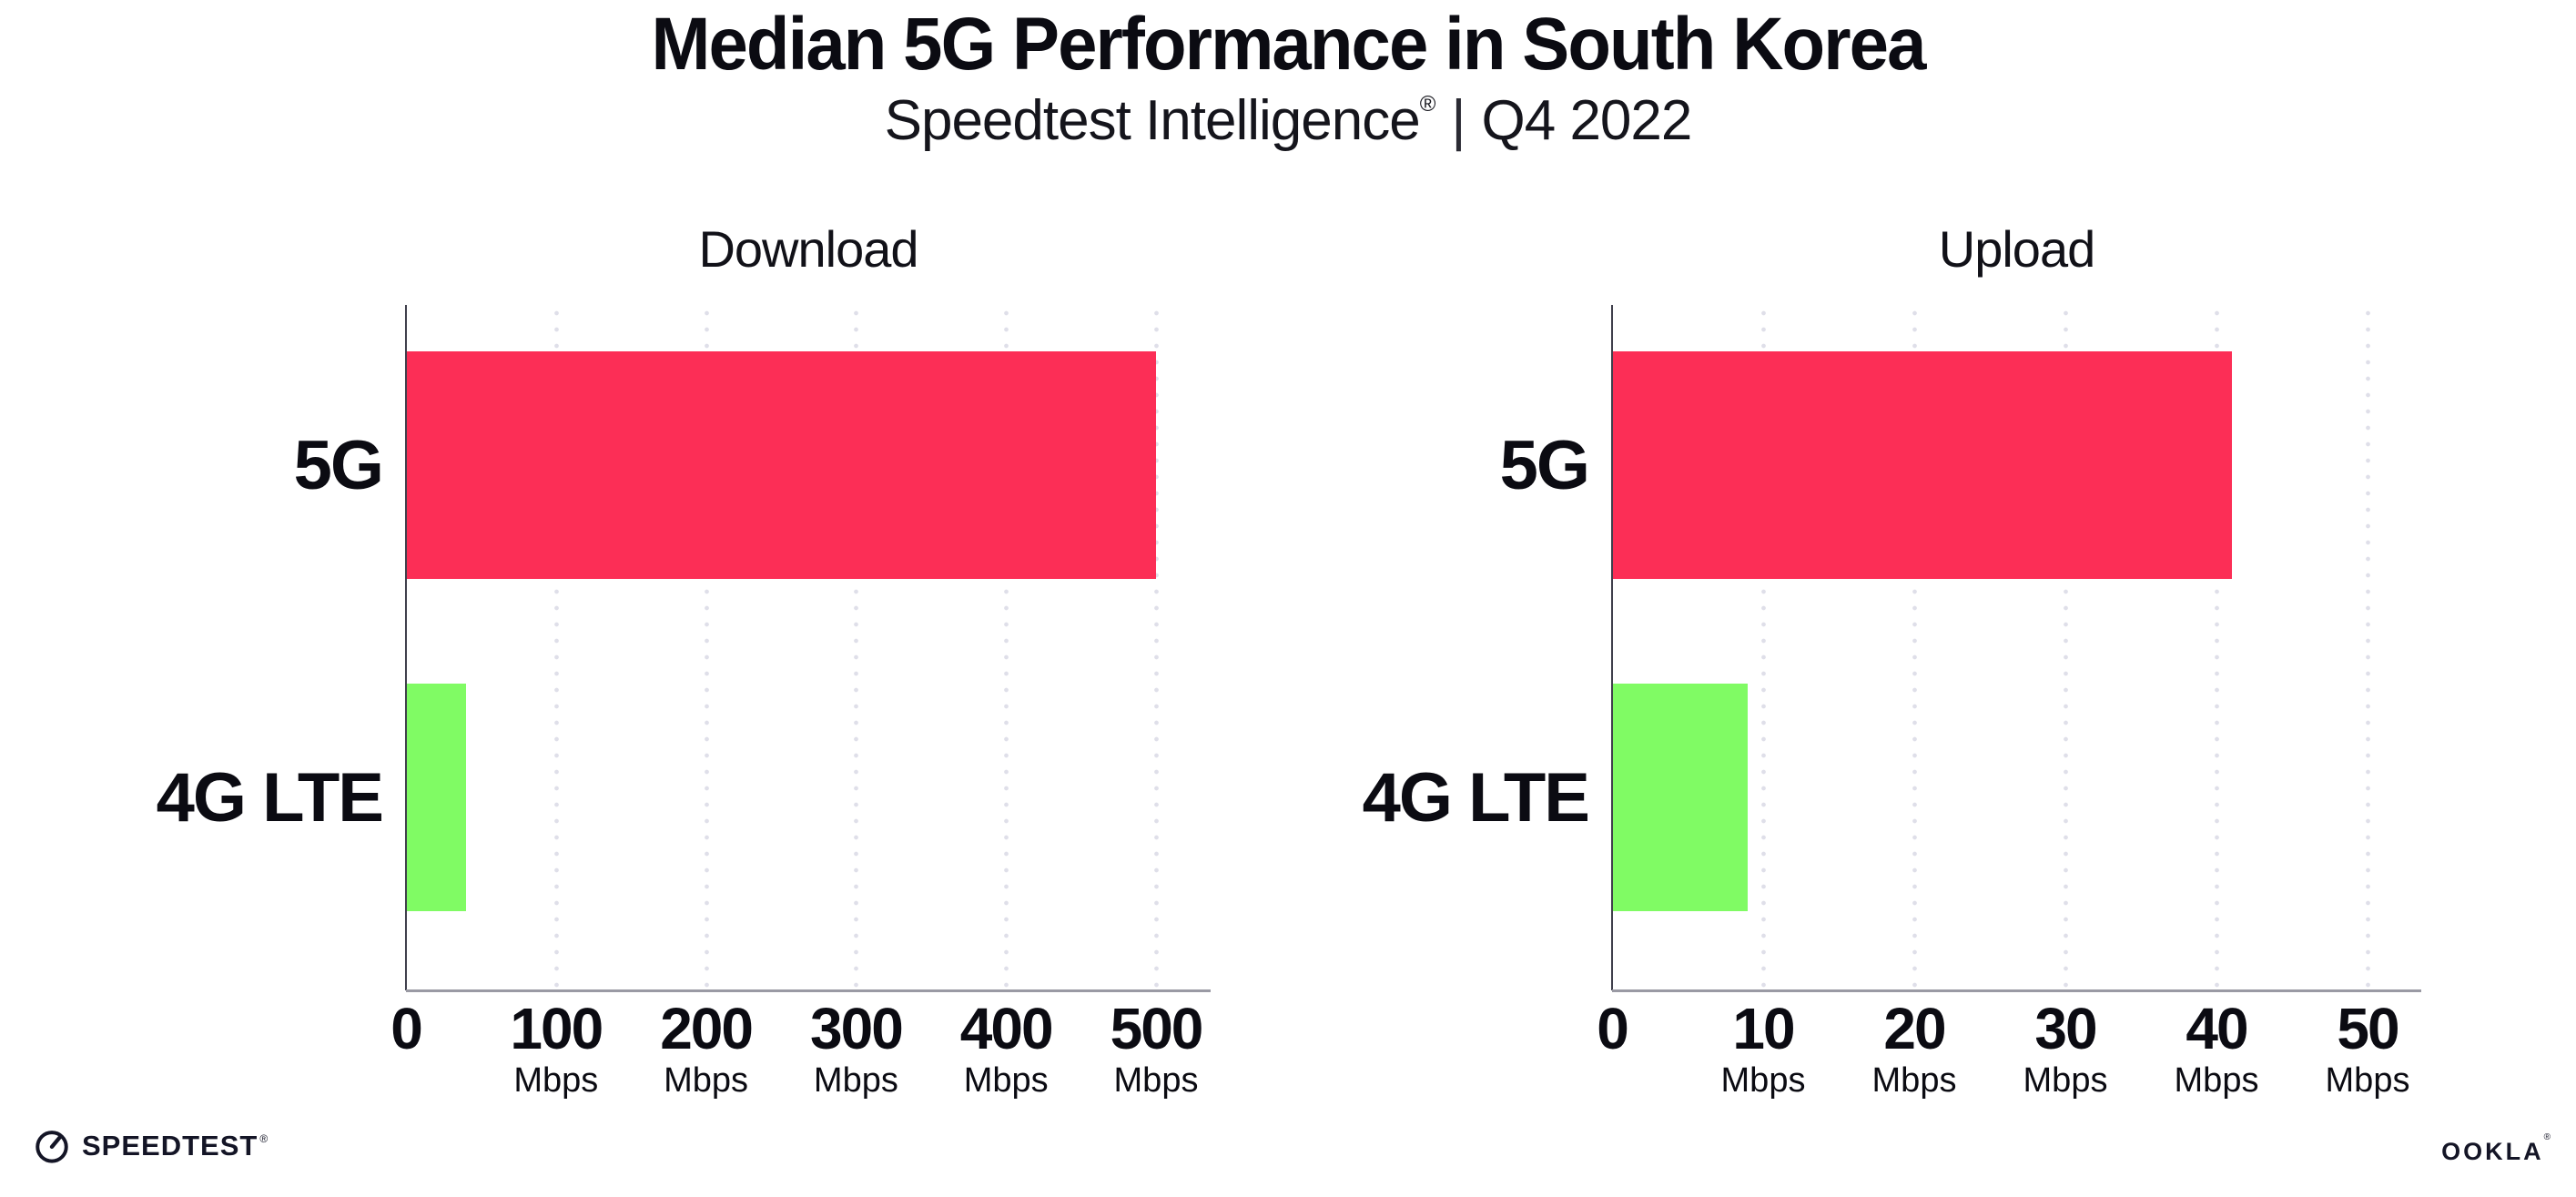  What do you see at coordinates (2547, 1137) in the screenshot?
I see `ookla-registered-mark: ®` at bounding box center [2547, 1137].